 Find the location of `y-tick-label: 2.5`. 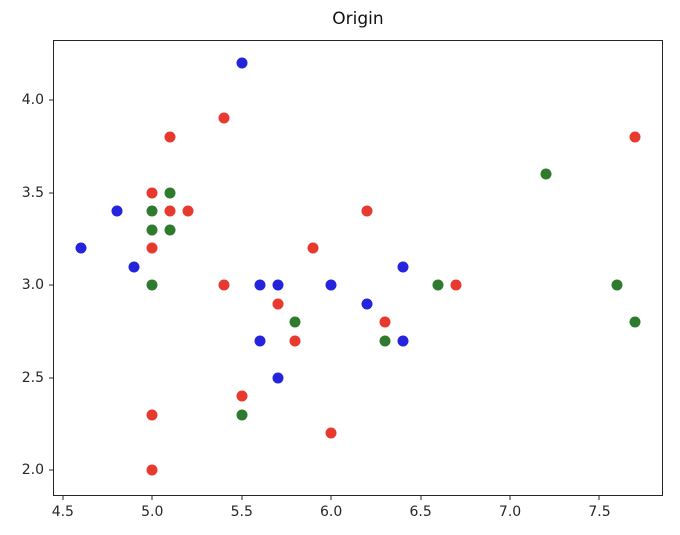

y-tick-label: 2.5 is located at coordinates (32, 377).